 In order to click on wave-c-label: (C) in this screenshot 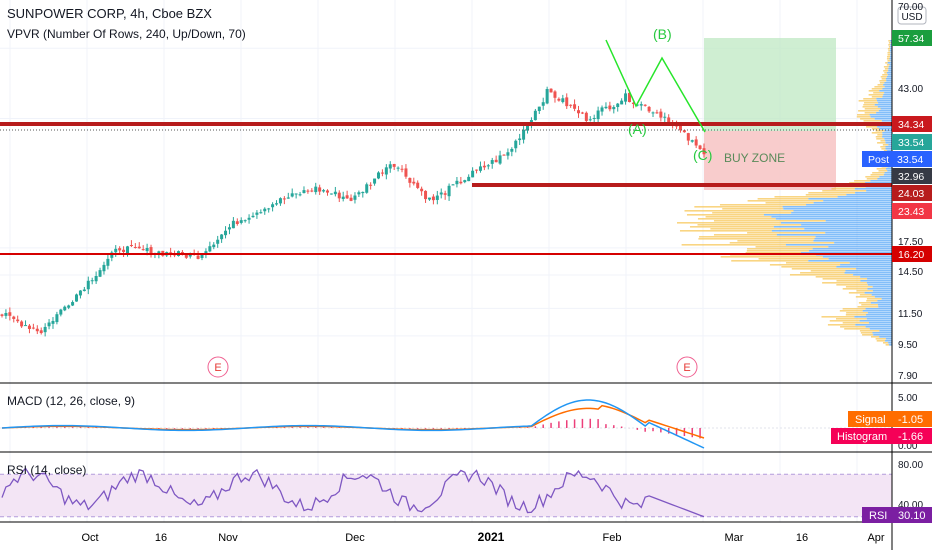, I will do `click(702, 155)`.